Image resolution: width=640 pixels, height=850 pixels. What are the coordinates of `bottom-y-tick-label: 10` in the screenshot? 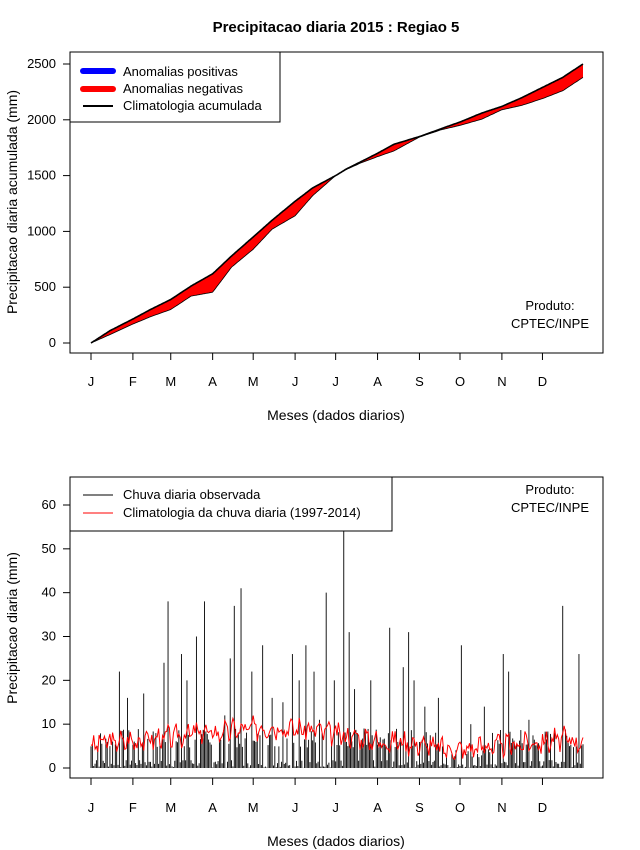 It's located at (49, 723).